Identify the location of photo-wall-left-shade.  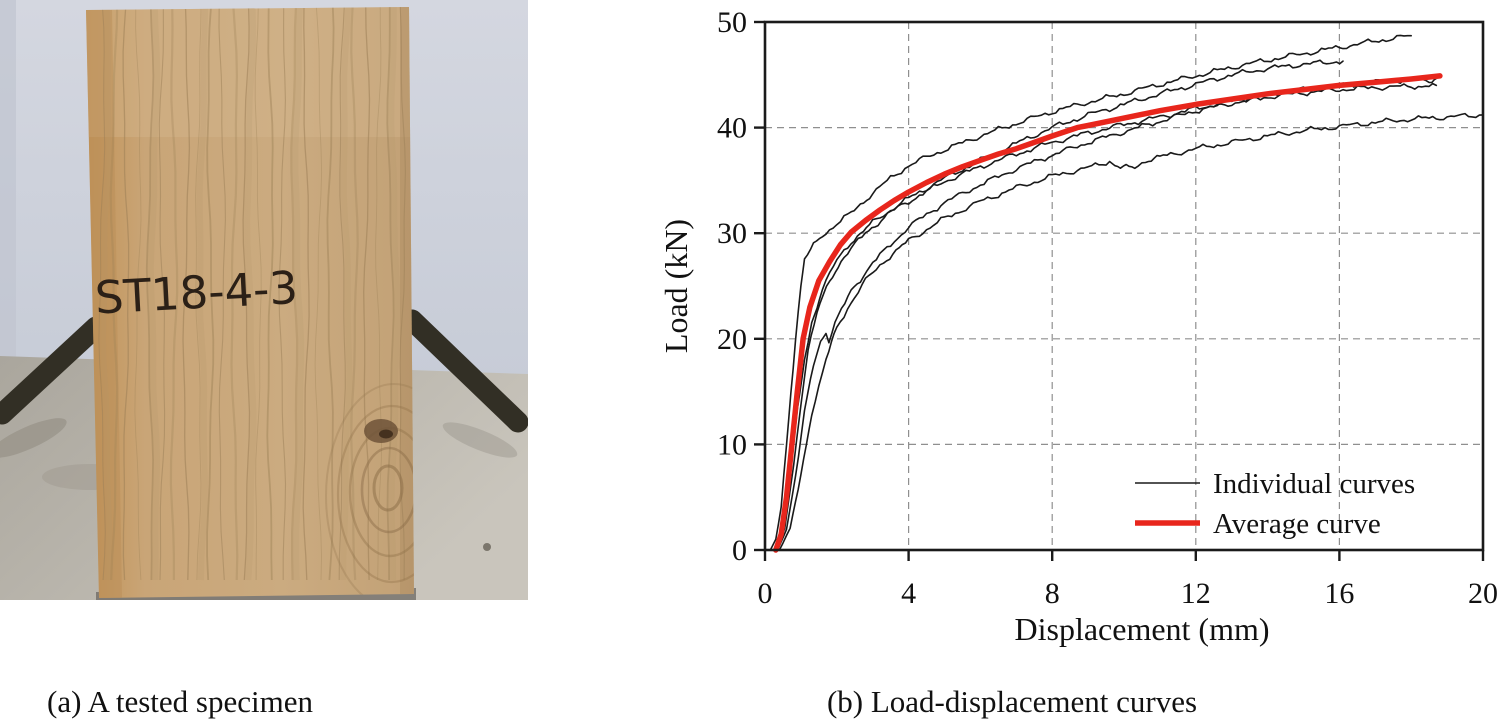
(8, 180).